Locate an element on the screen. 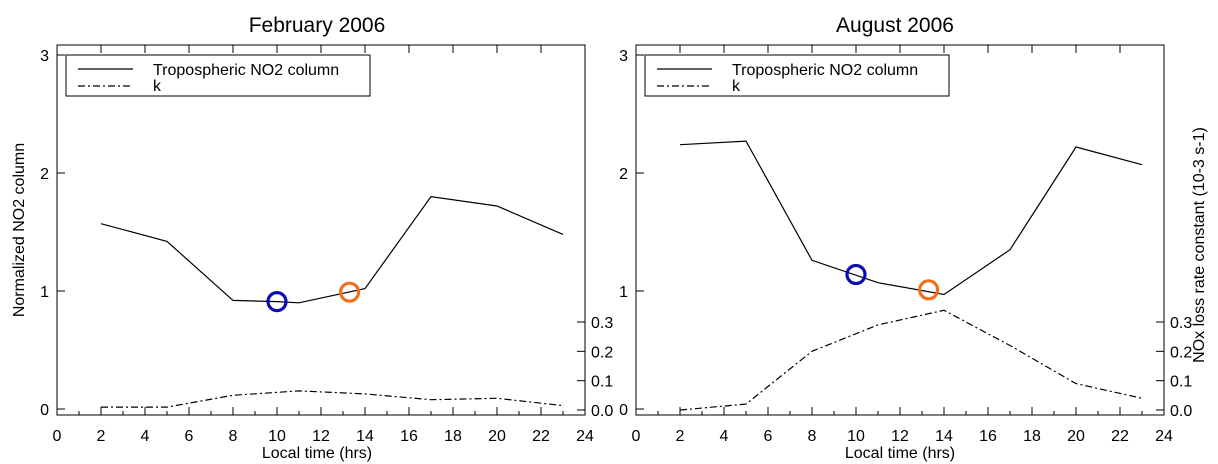 This screenshot has width=1218, height=464. y-axis-label: Normalized NO2 column is located at coordinates (19, 230).